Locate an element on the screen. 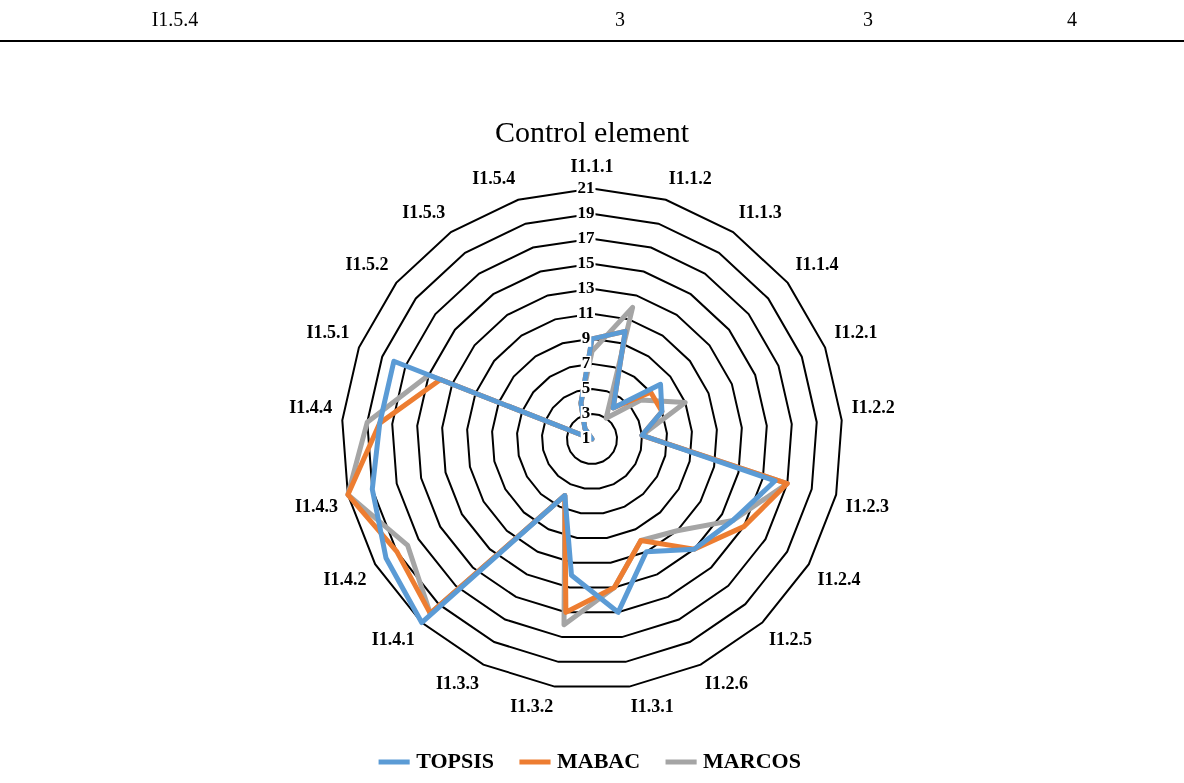 This screenshot has height=783, width=1184. y-tick-label: 7 is located at coordinates (586, 363).